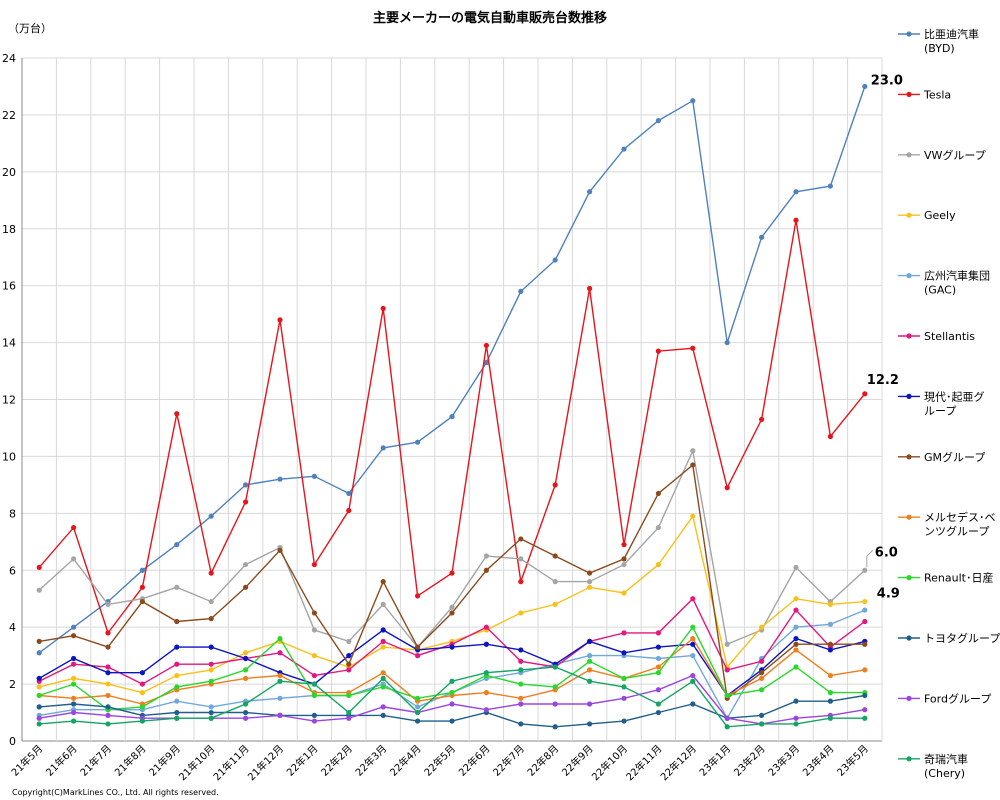 The width and height of the screenshot is (1000, 800). What do you see at coordinates (439, 760) in the screenshot?
I see `x-tick-label: 22年5月` at bounding box center [439, 760].